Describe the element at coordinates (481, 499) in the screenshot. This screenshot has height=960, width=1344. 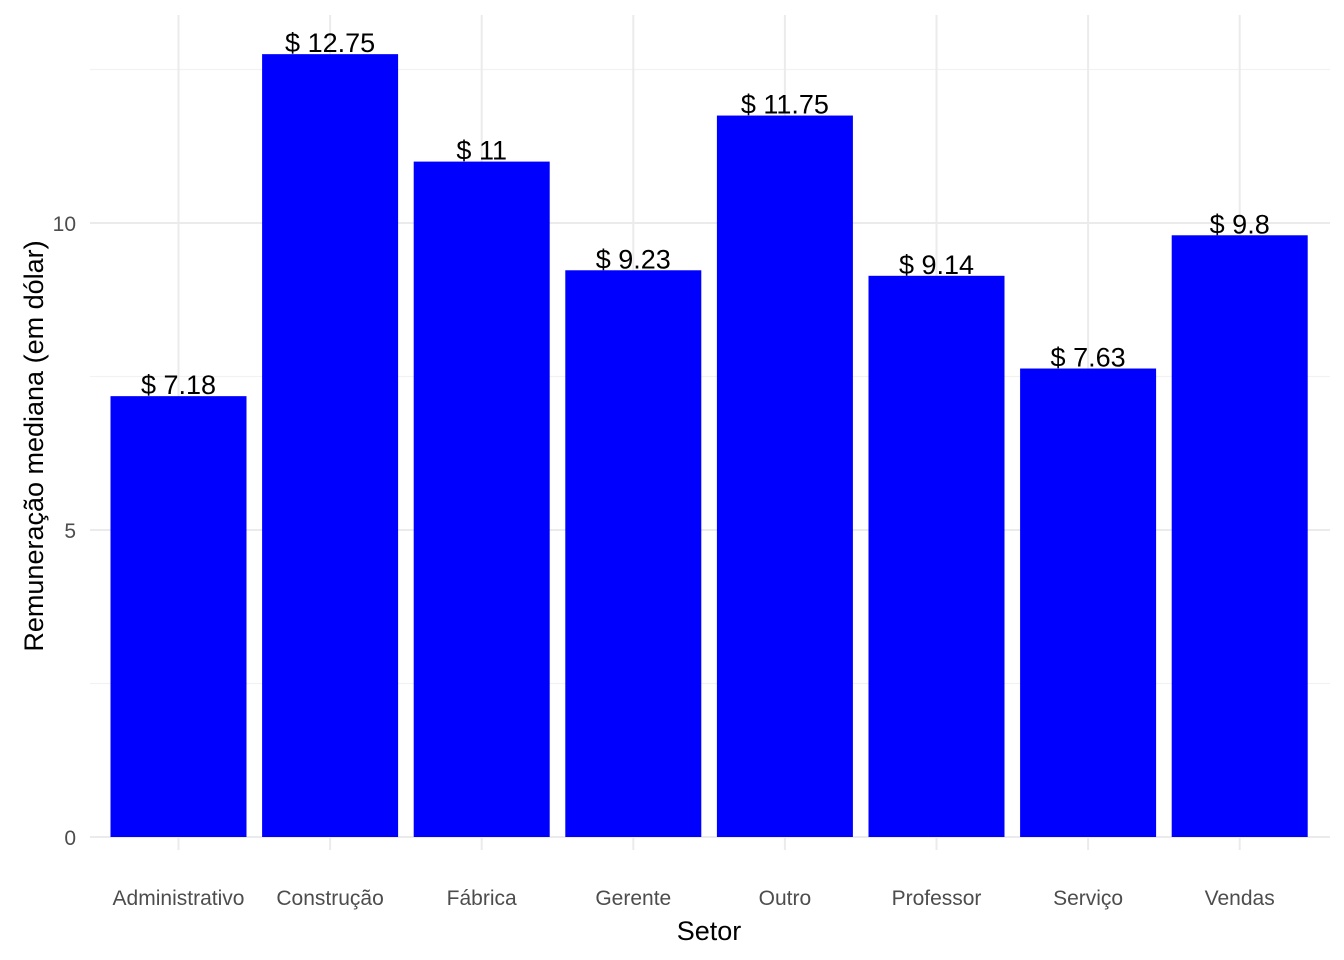
I see `bar-fábrica` at that location.